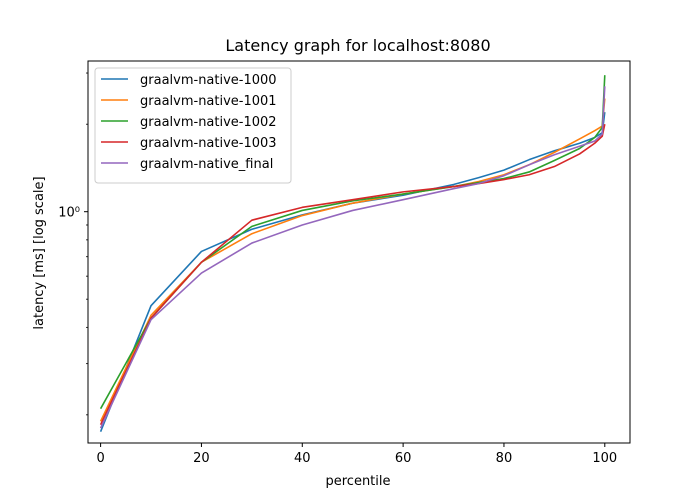  What do you see at coordinates (208, 143) in the screenshot?
I see `legend-label-3: graalvm-native-1003` at bounding box center [208, 143].